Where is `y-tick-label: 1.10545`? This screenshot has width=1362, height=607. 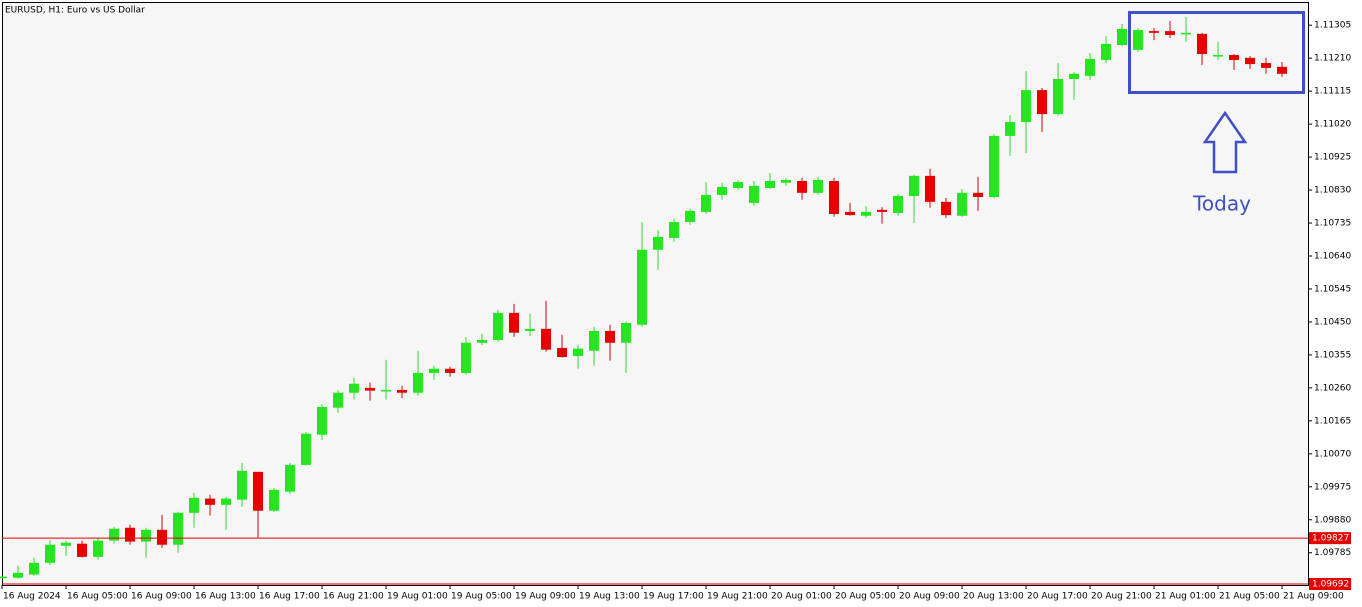 y-tick-label: 1.10545 is located at coordinates (1332, 289).